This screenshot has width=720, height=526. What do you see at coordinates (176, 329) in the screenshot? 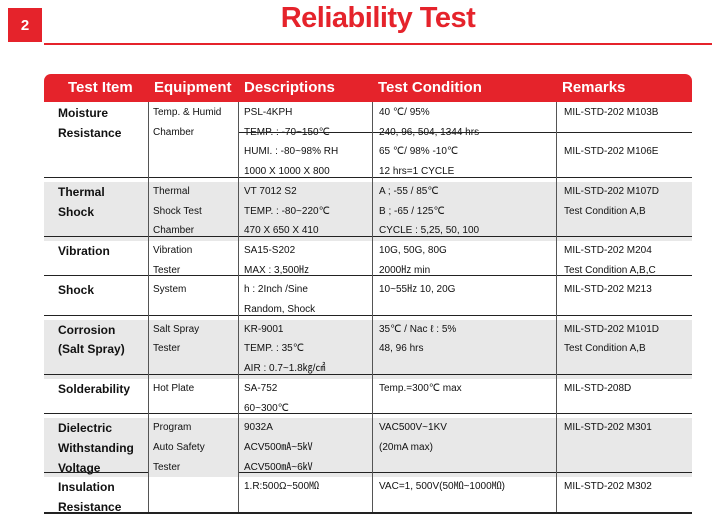
I see `equipment: Salt Spray` at bounding box center [176, 329].